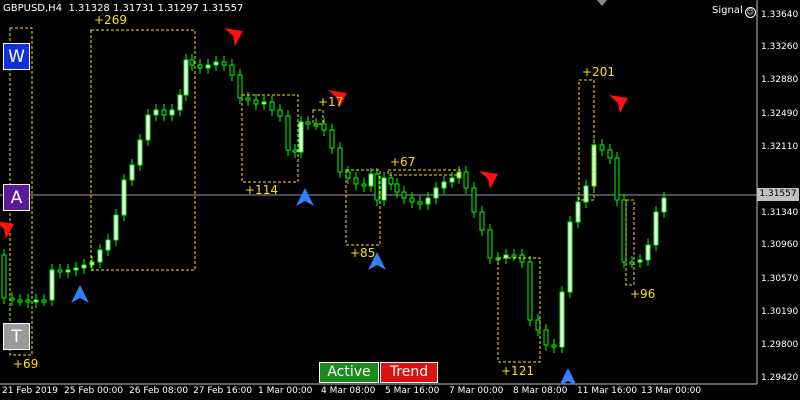  What do you see at coordinates (349, 372) in the screenshot?
I see `active-button: Active` at bounding box center [349, 372].